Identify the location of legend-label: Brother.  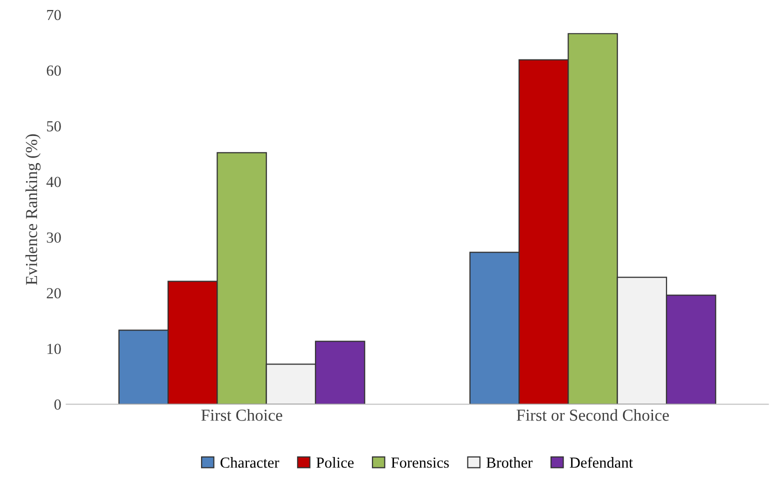
(509, 462).